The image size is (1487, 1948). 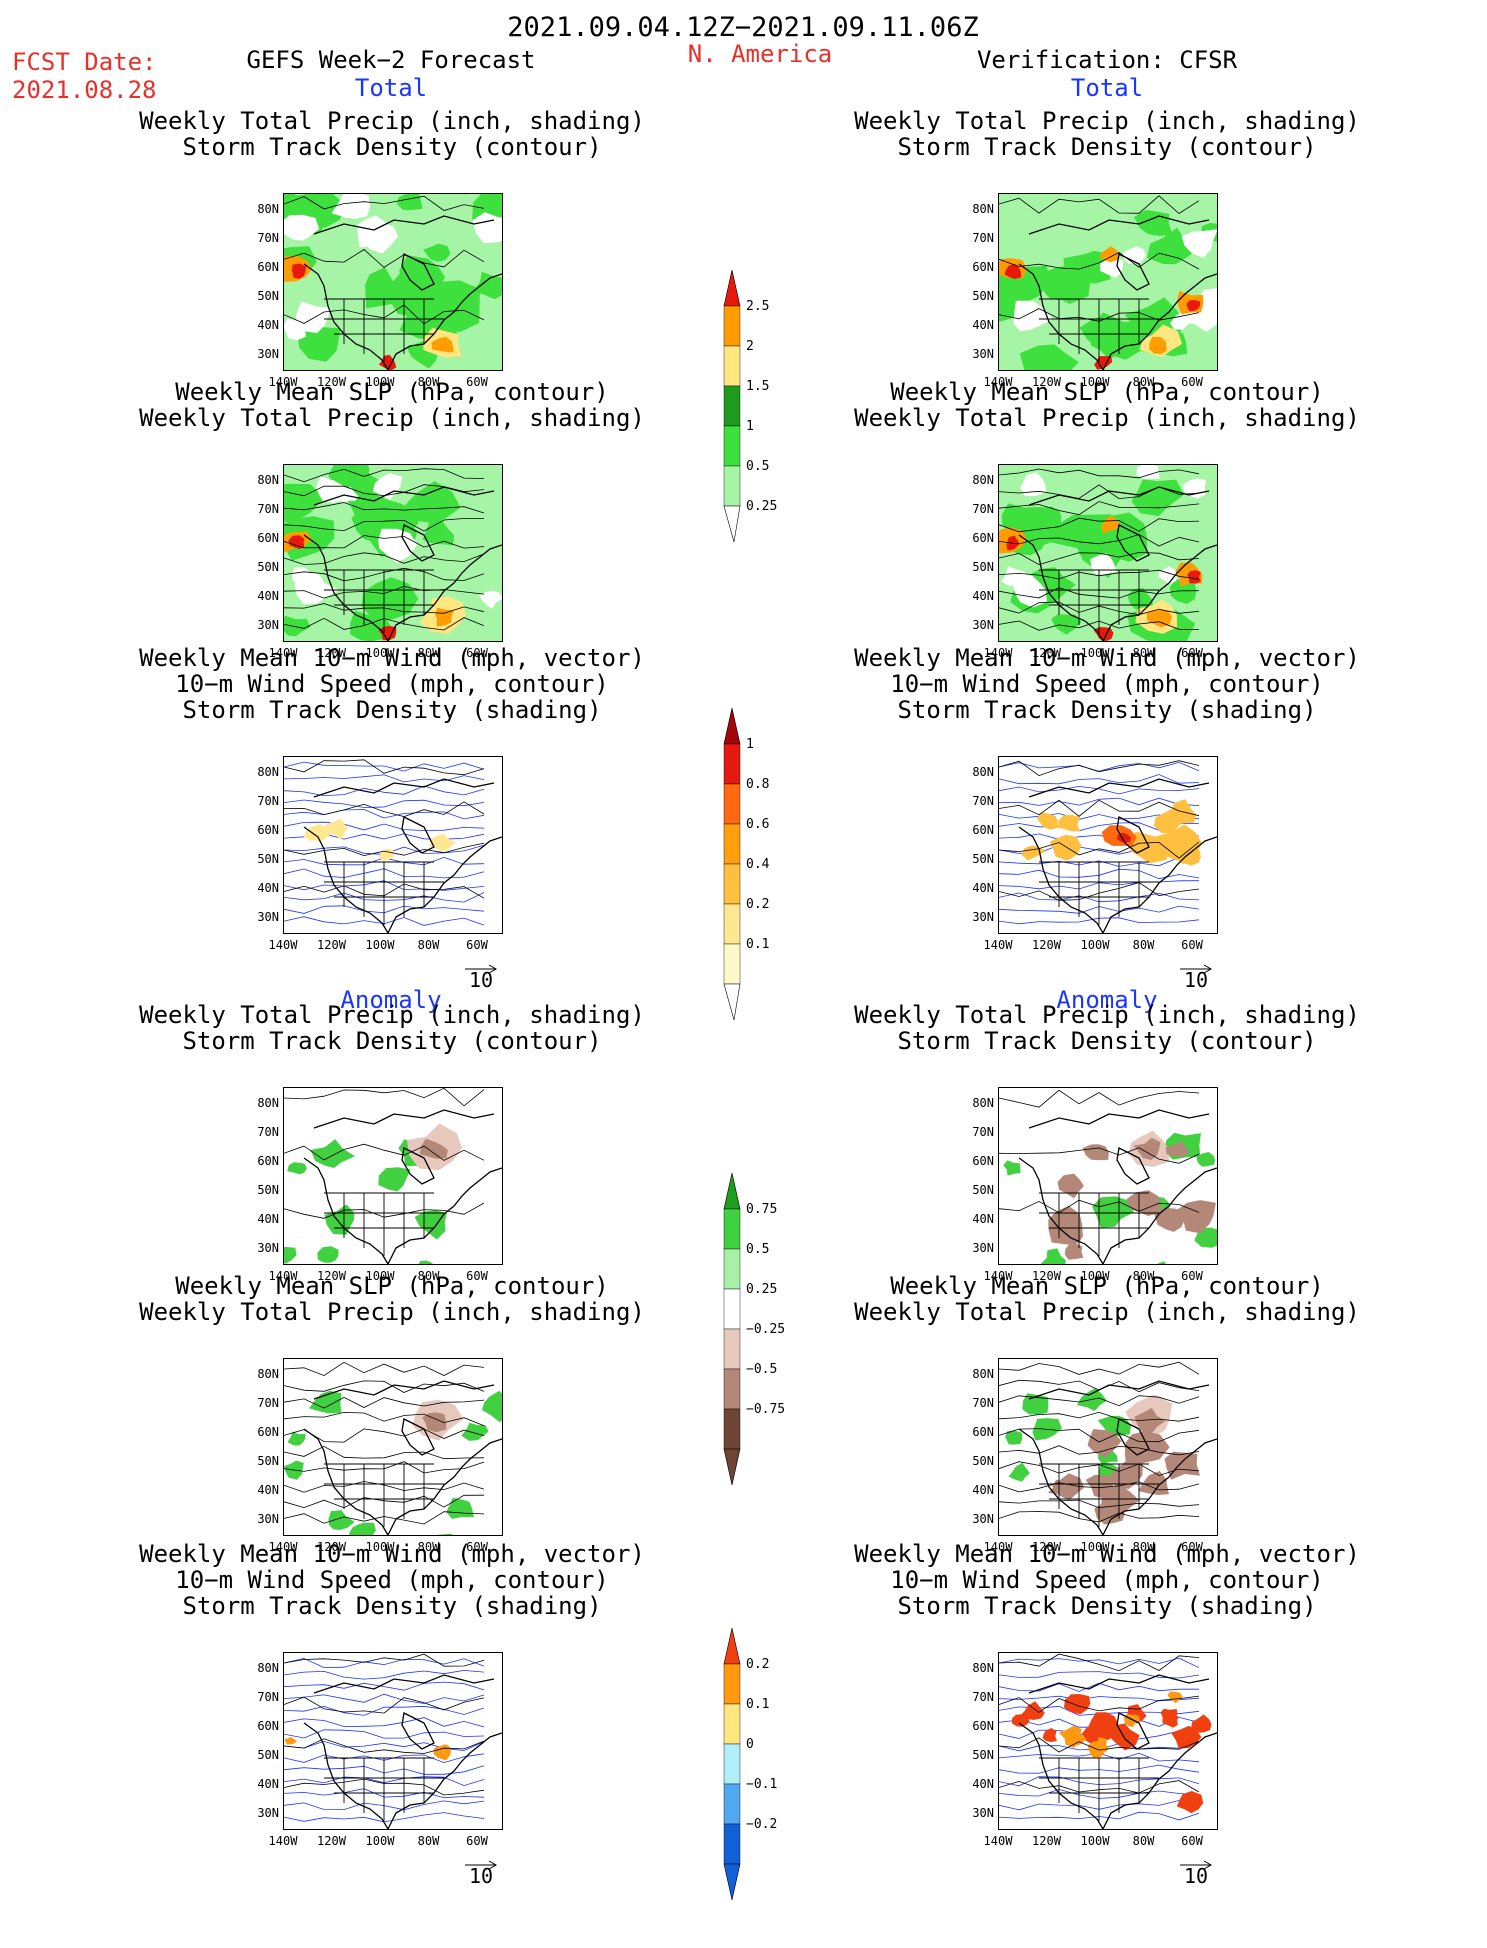 I want to click on colorbar-tick-label: 0.75, so click(x=762, y=1209).